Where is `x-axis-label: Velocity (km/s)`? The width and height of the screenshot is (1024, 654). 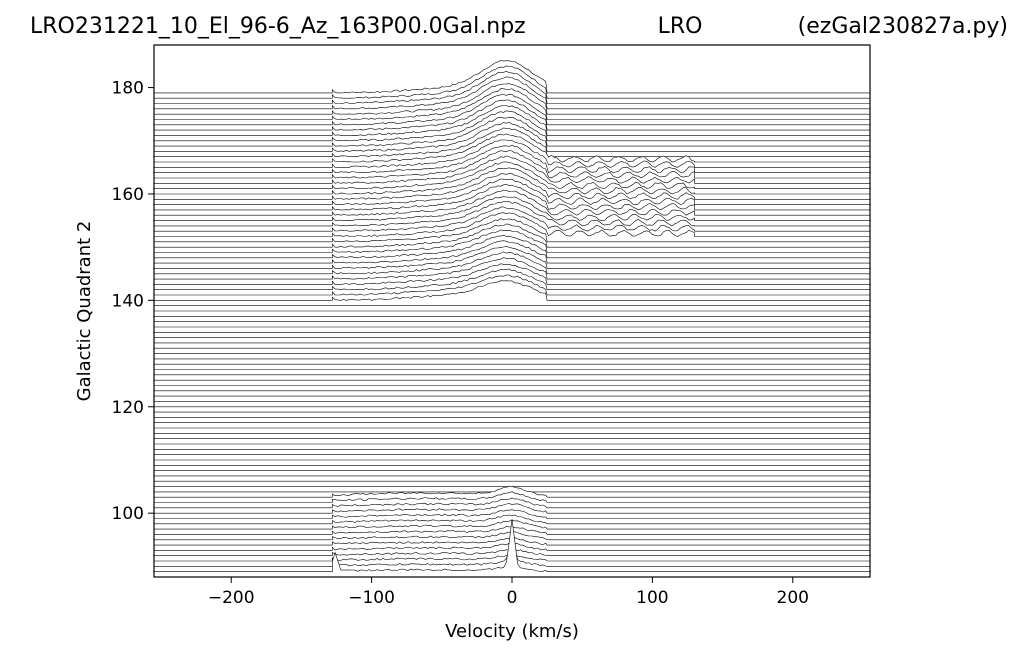 x-axis-label: Velocity (km/s) is located at coordinates (512, 631).